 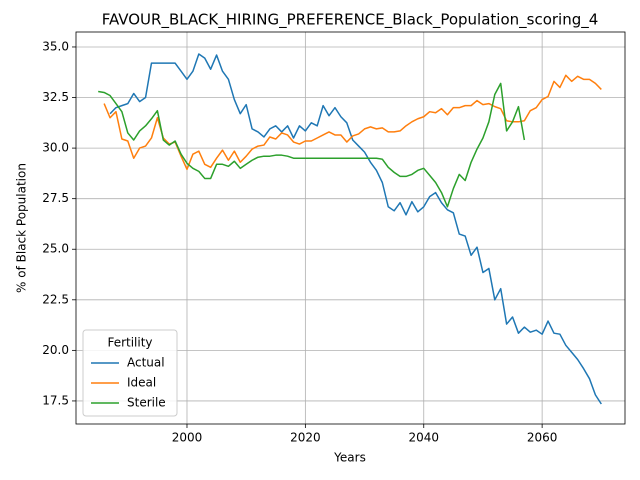 I want to click on legend-box, so click(x=130, y=373).